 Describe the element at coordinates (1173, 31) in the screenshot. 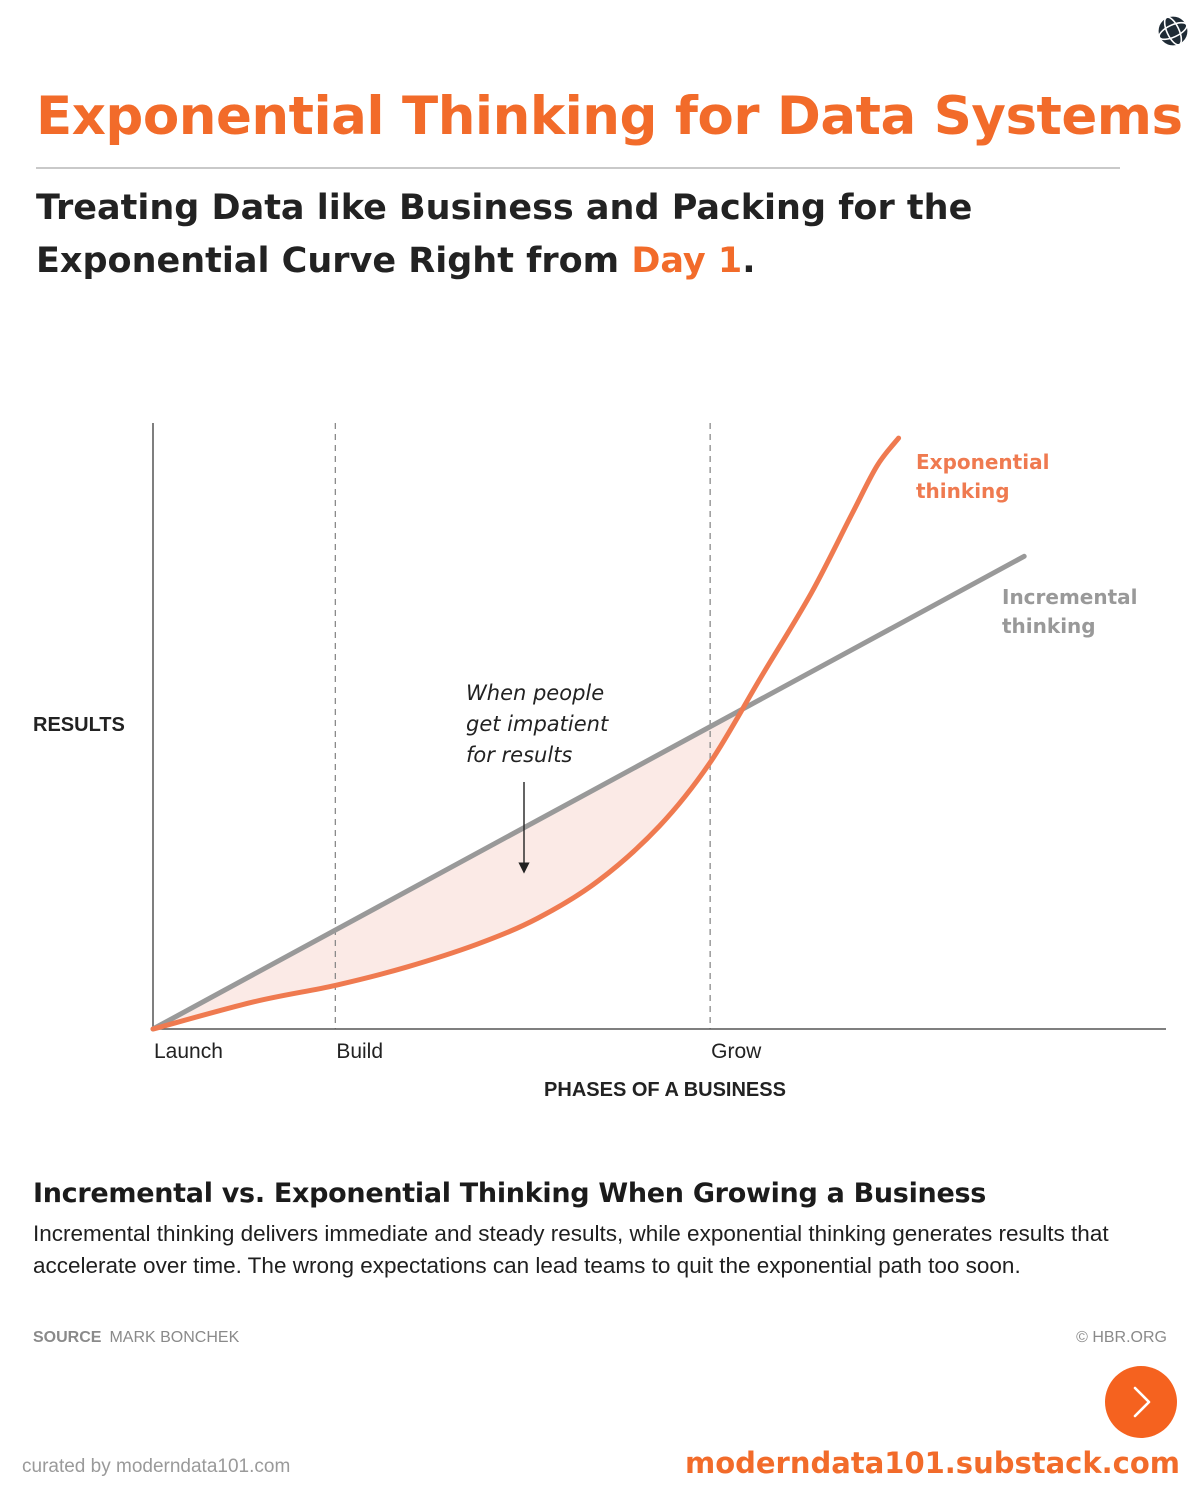

I see `globe-icon` at that location.